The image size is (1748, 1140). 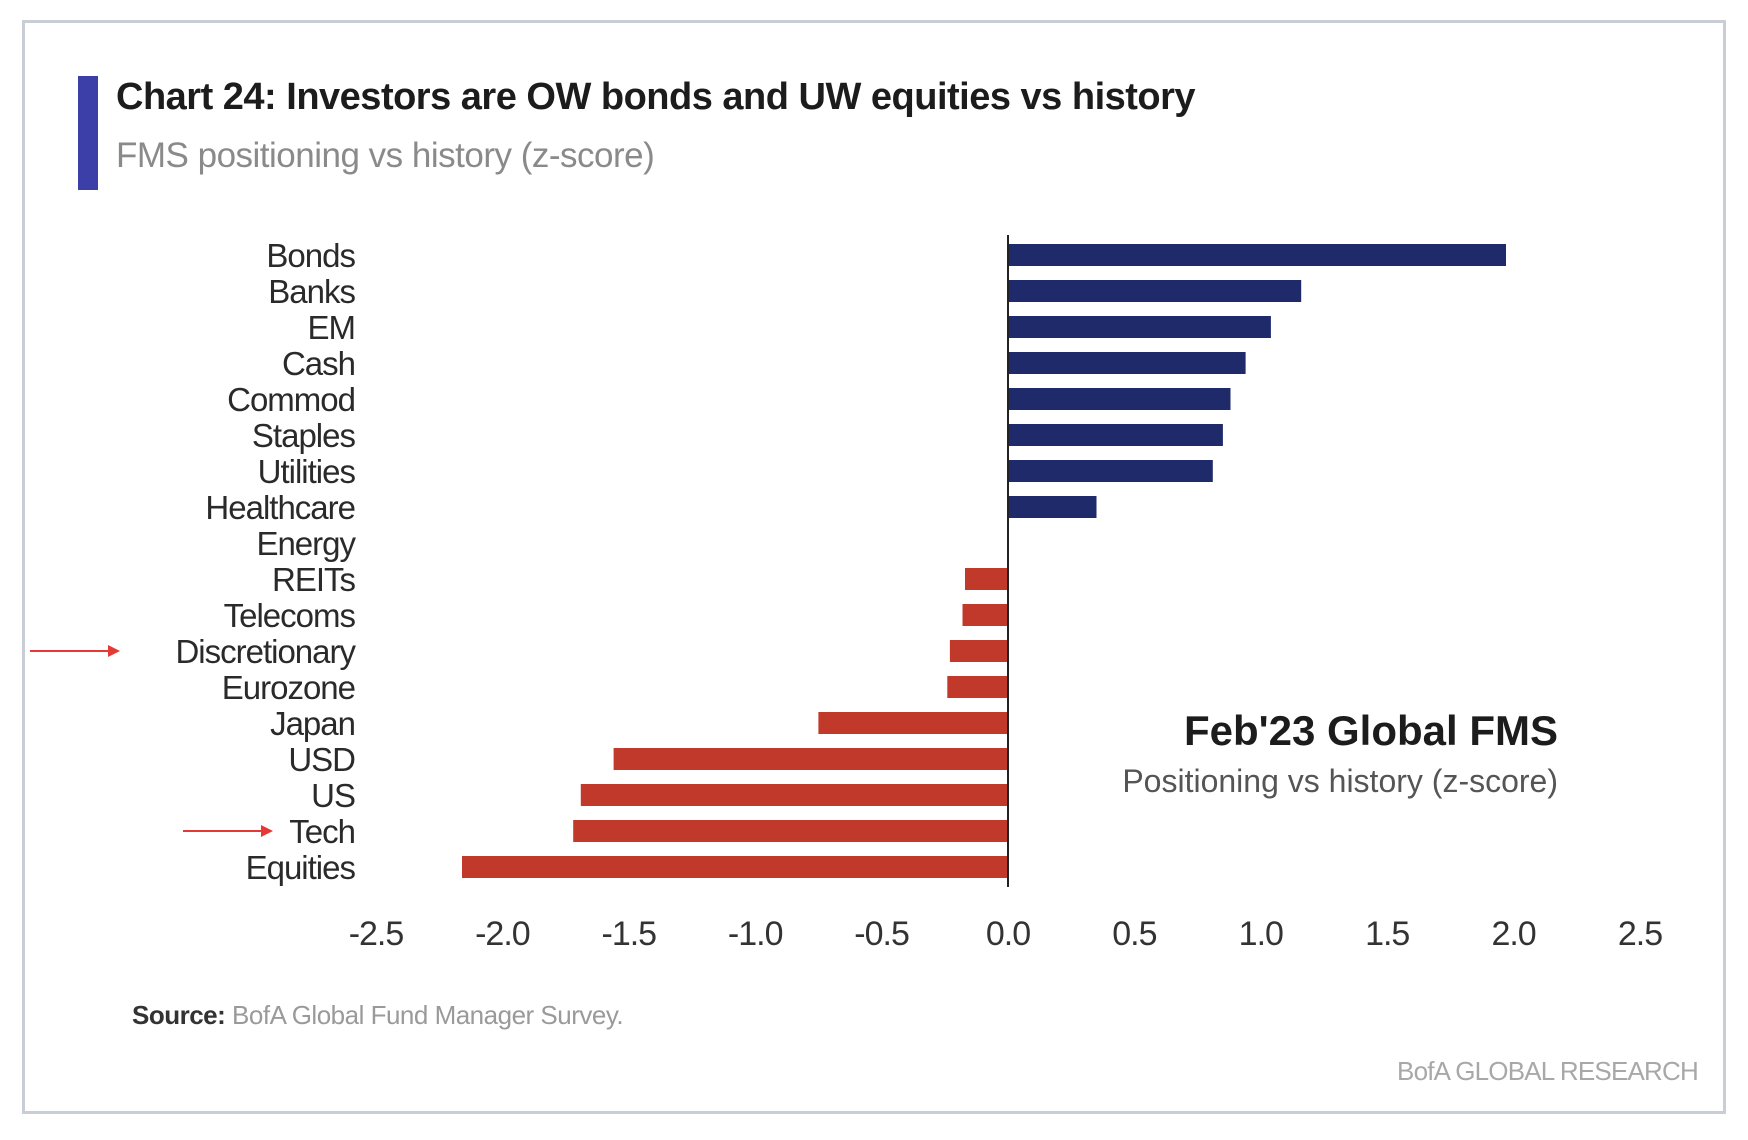 I want to click on category-label-staples: Staples, so click(x=304, y=435).